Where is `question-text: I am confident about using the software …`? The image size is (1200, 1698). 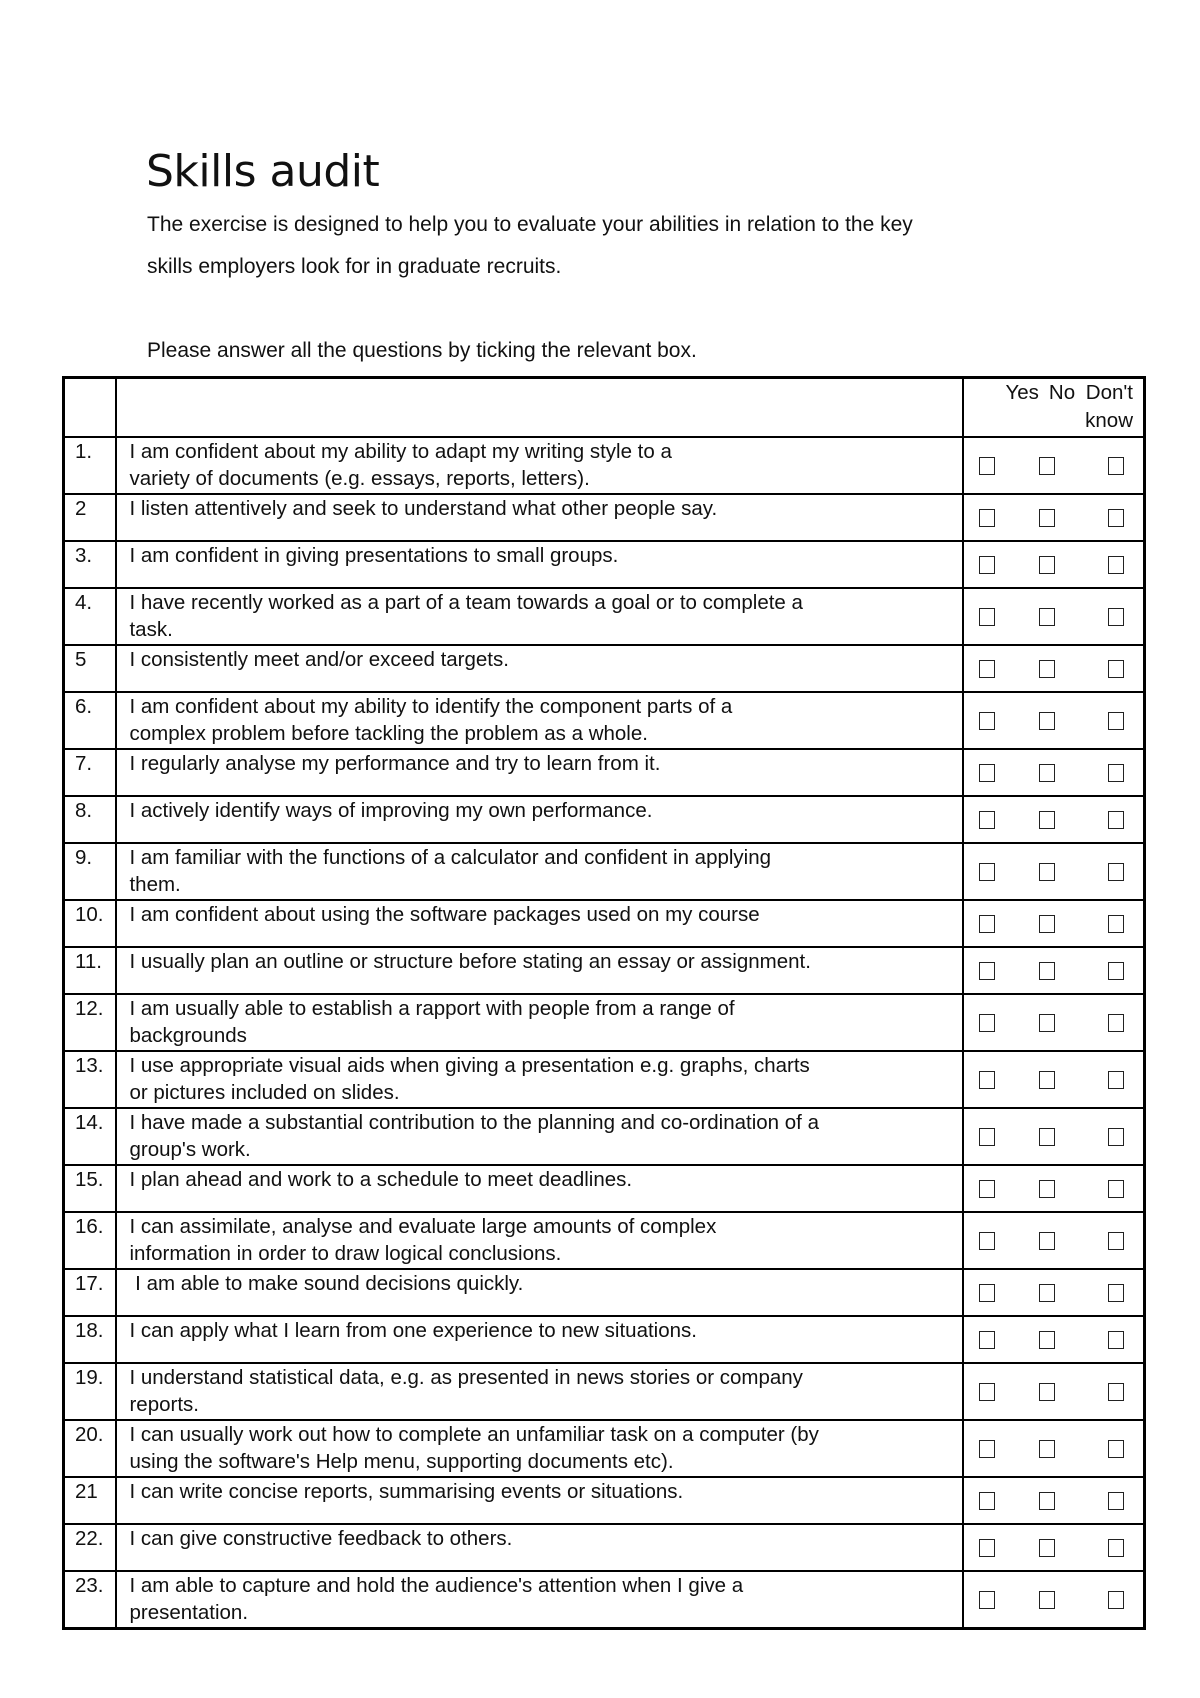
question-text: I am confident about using the software … is located at coordinates (540, 923).